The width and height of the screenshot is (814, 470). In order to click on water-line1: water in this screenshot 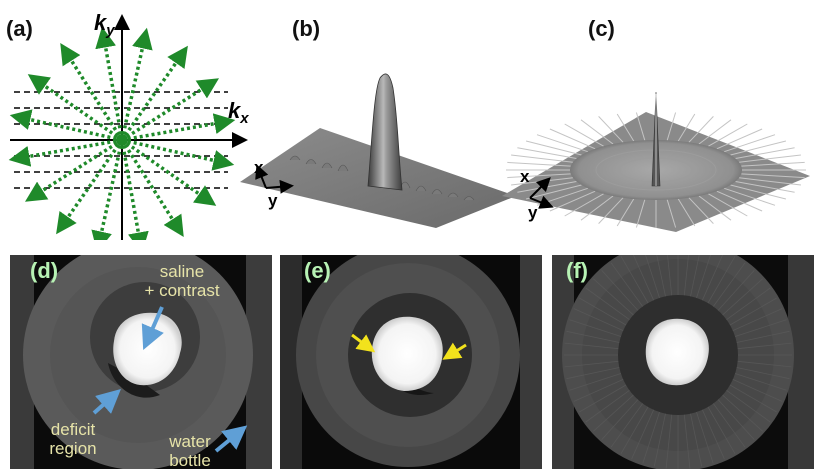, I will do `click(190, 441)`.